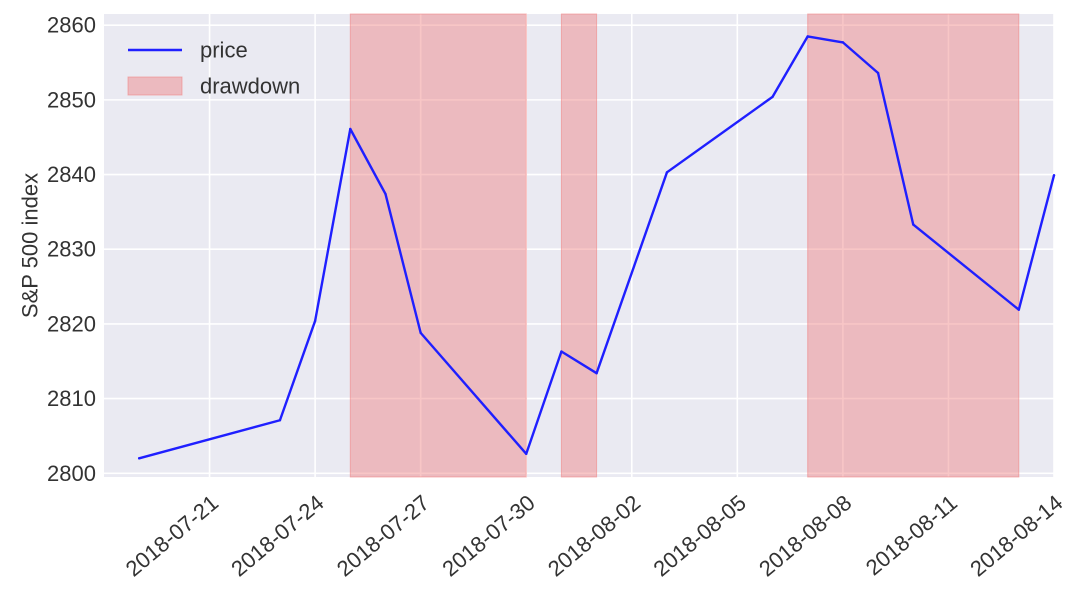  I want to click on x-tick-label: 2018-08-08, so click(805, 535).